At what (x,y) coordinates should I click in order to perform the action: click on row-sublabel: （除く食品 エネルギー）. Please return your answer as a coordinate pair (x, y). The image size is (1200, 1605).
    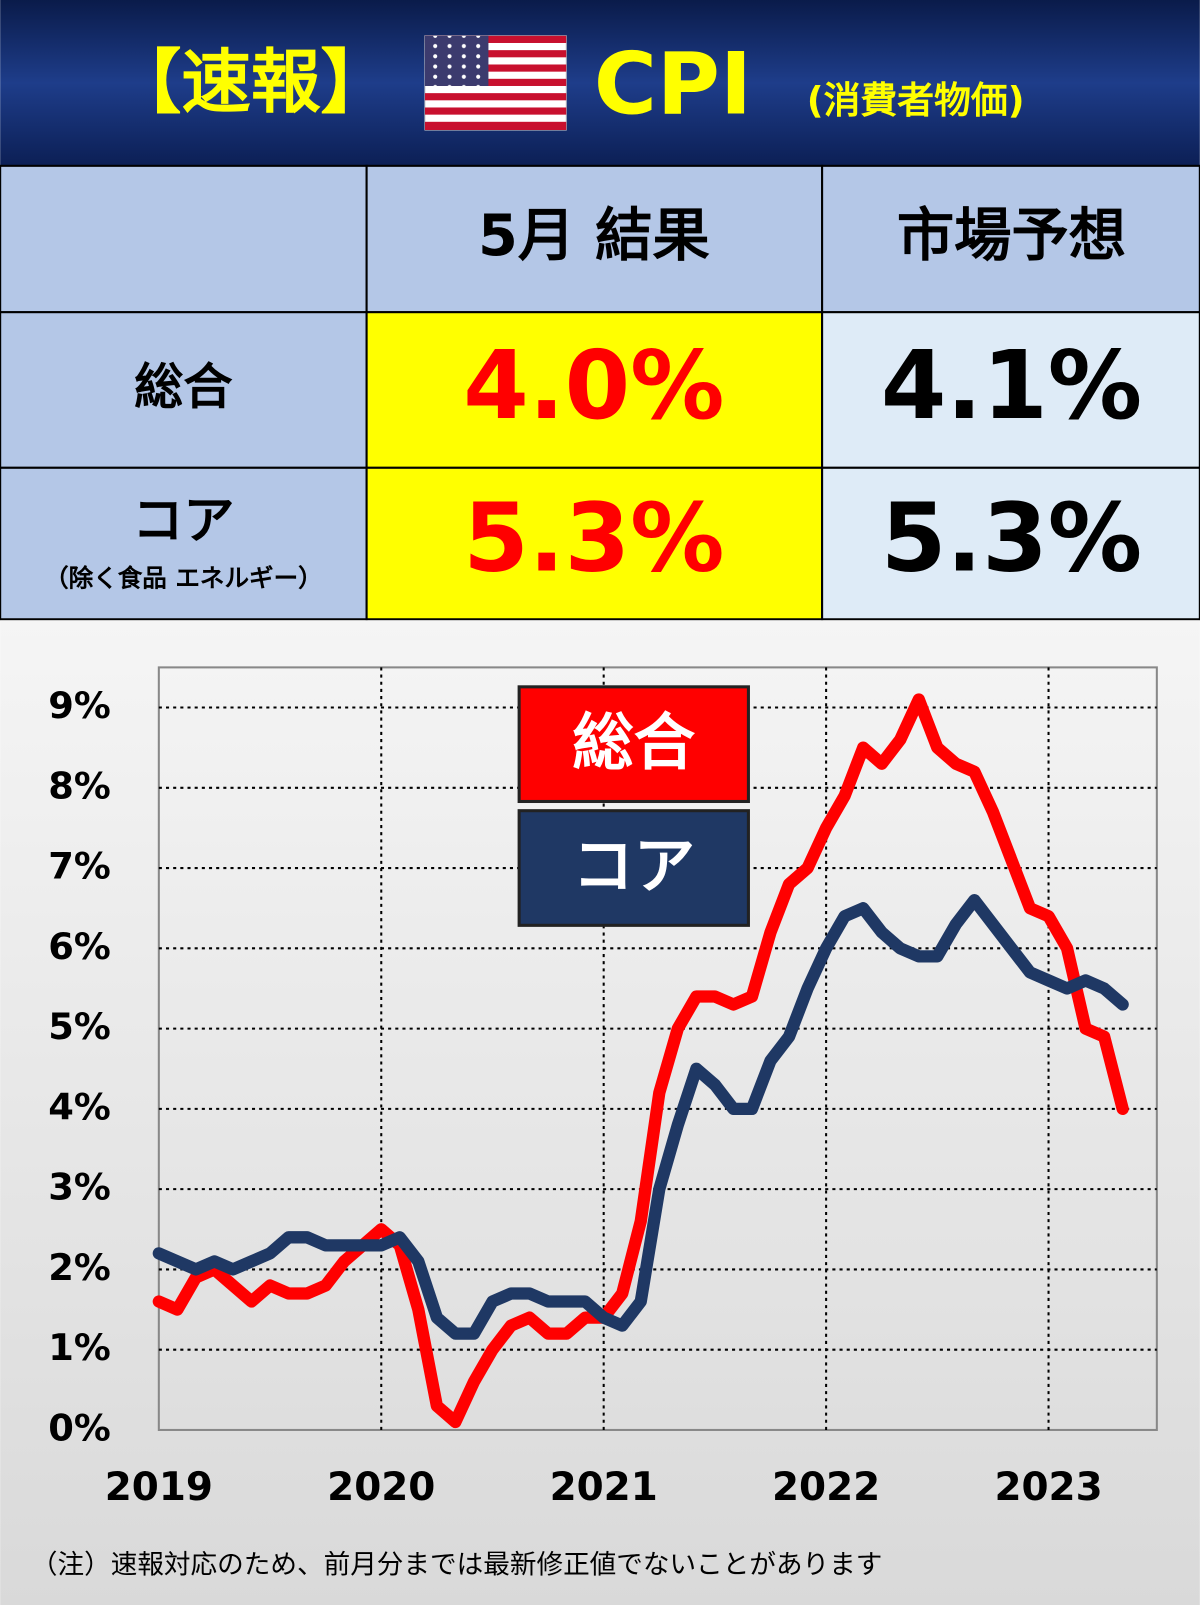
    Looking at the image, I should click on (183, 577).